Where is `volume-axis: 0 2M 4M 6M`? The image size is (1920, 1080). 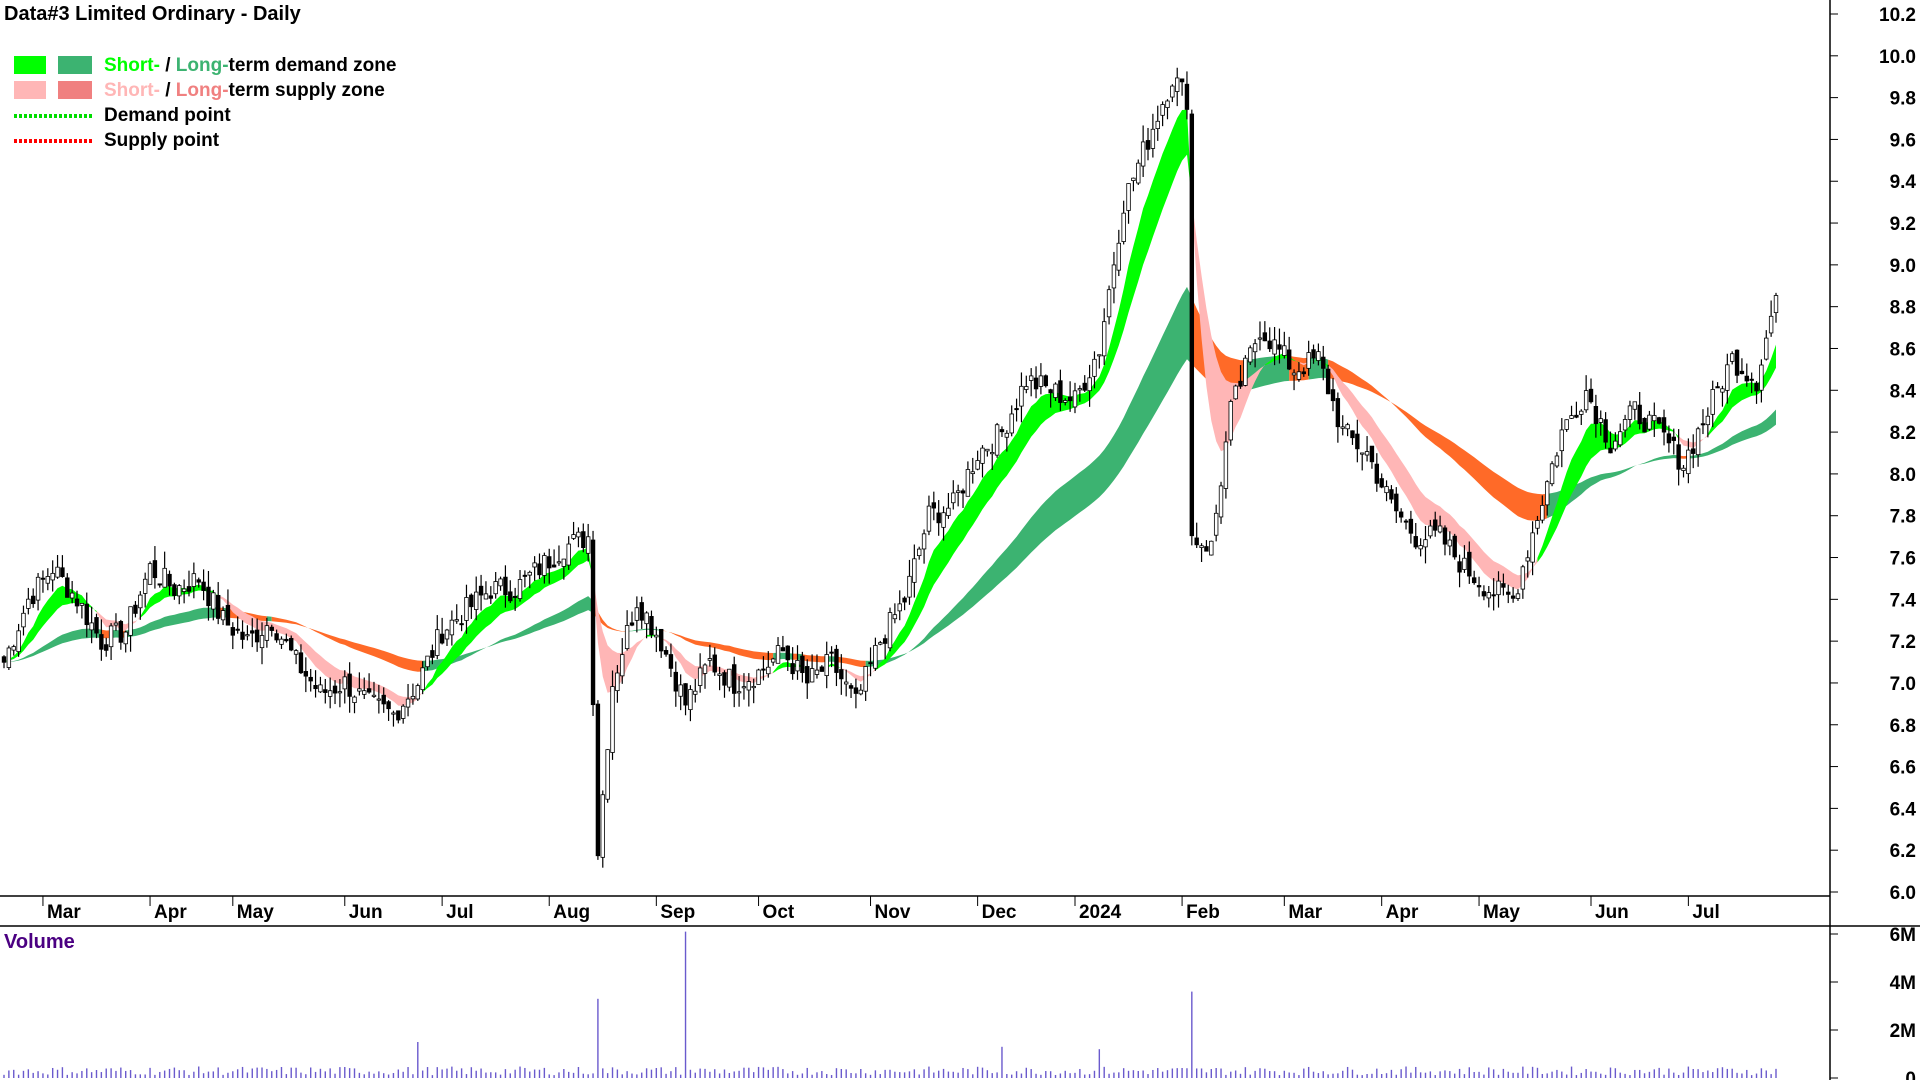
volume-axis: 0 2M 4M 6M is located at coordinates (1873, 1002).